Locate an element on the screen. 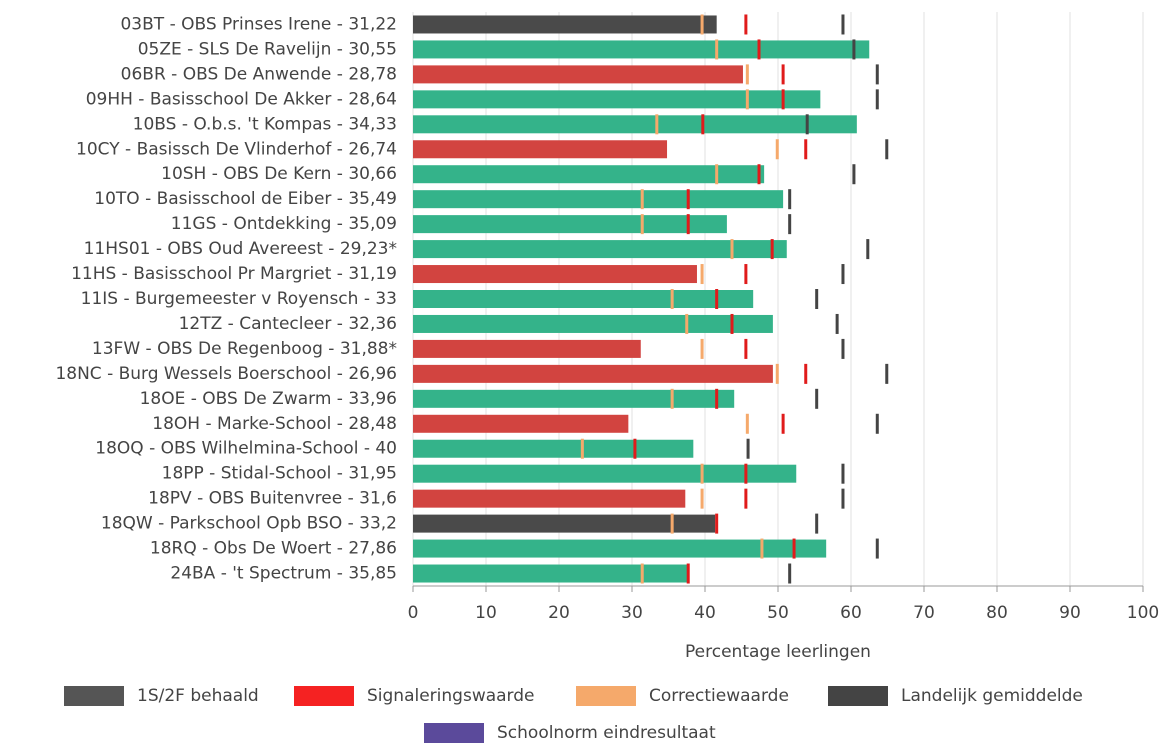  y-tick-label: 18QW - Parkschool Opb BSO - 33,2 is located at coordinates (249, 524).